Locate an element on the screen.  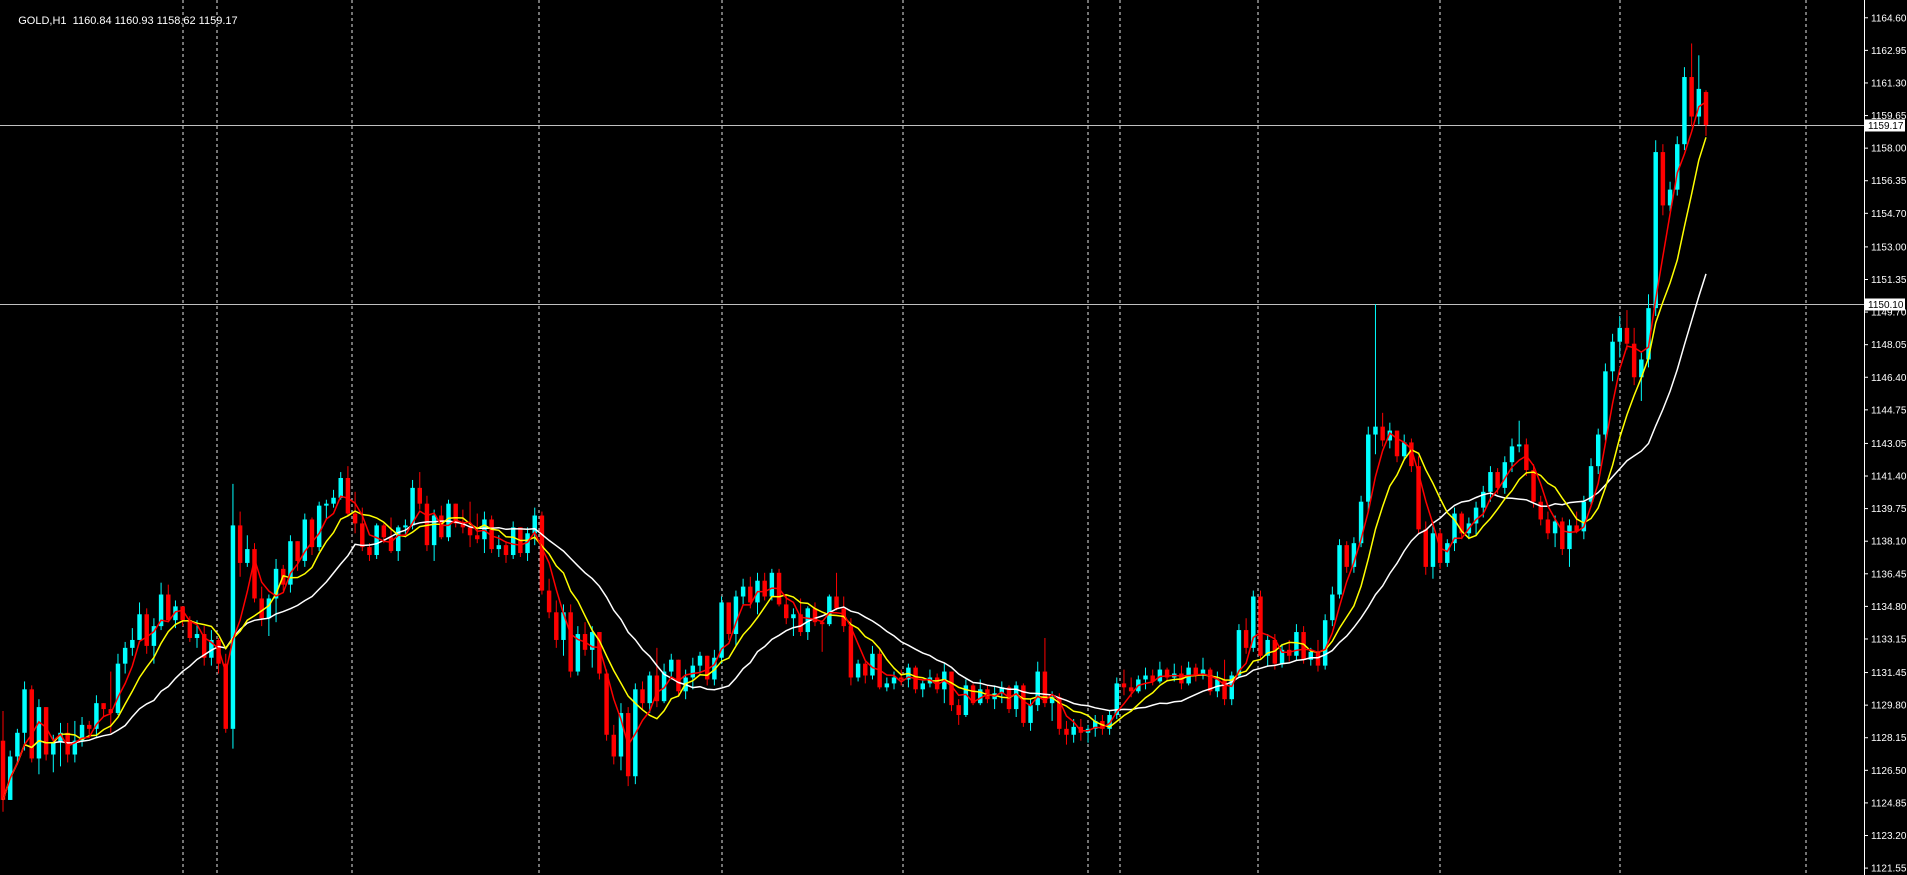
symbol-label: GOLD,H1 is located at coordinates (42, 21).